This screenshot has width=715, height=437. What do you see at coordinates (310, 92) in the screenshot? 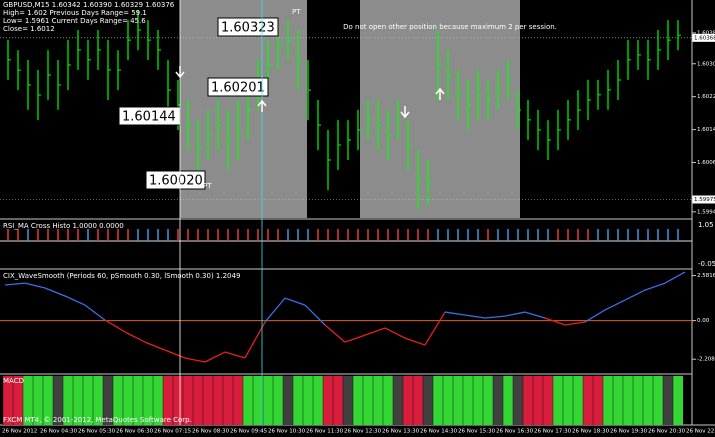
I see `arrows` at bounding box center [310, 92].